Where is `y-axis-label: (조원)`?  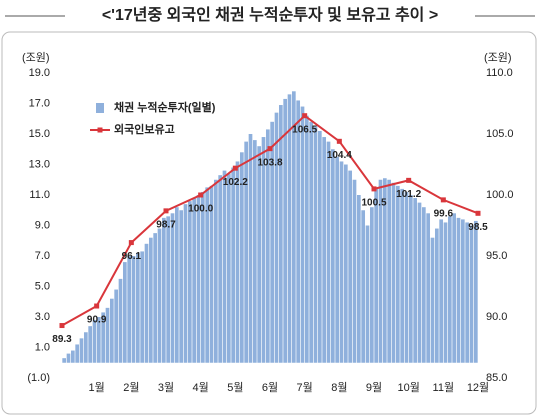
y-axis-label: (조원) is located at coordinates (36, 57).